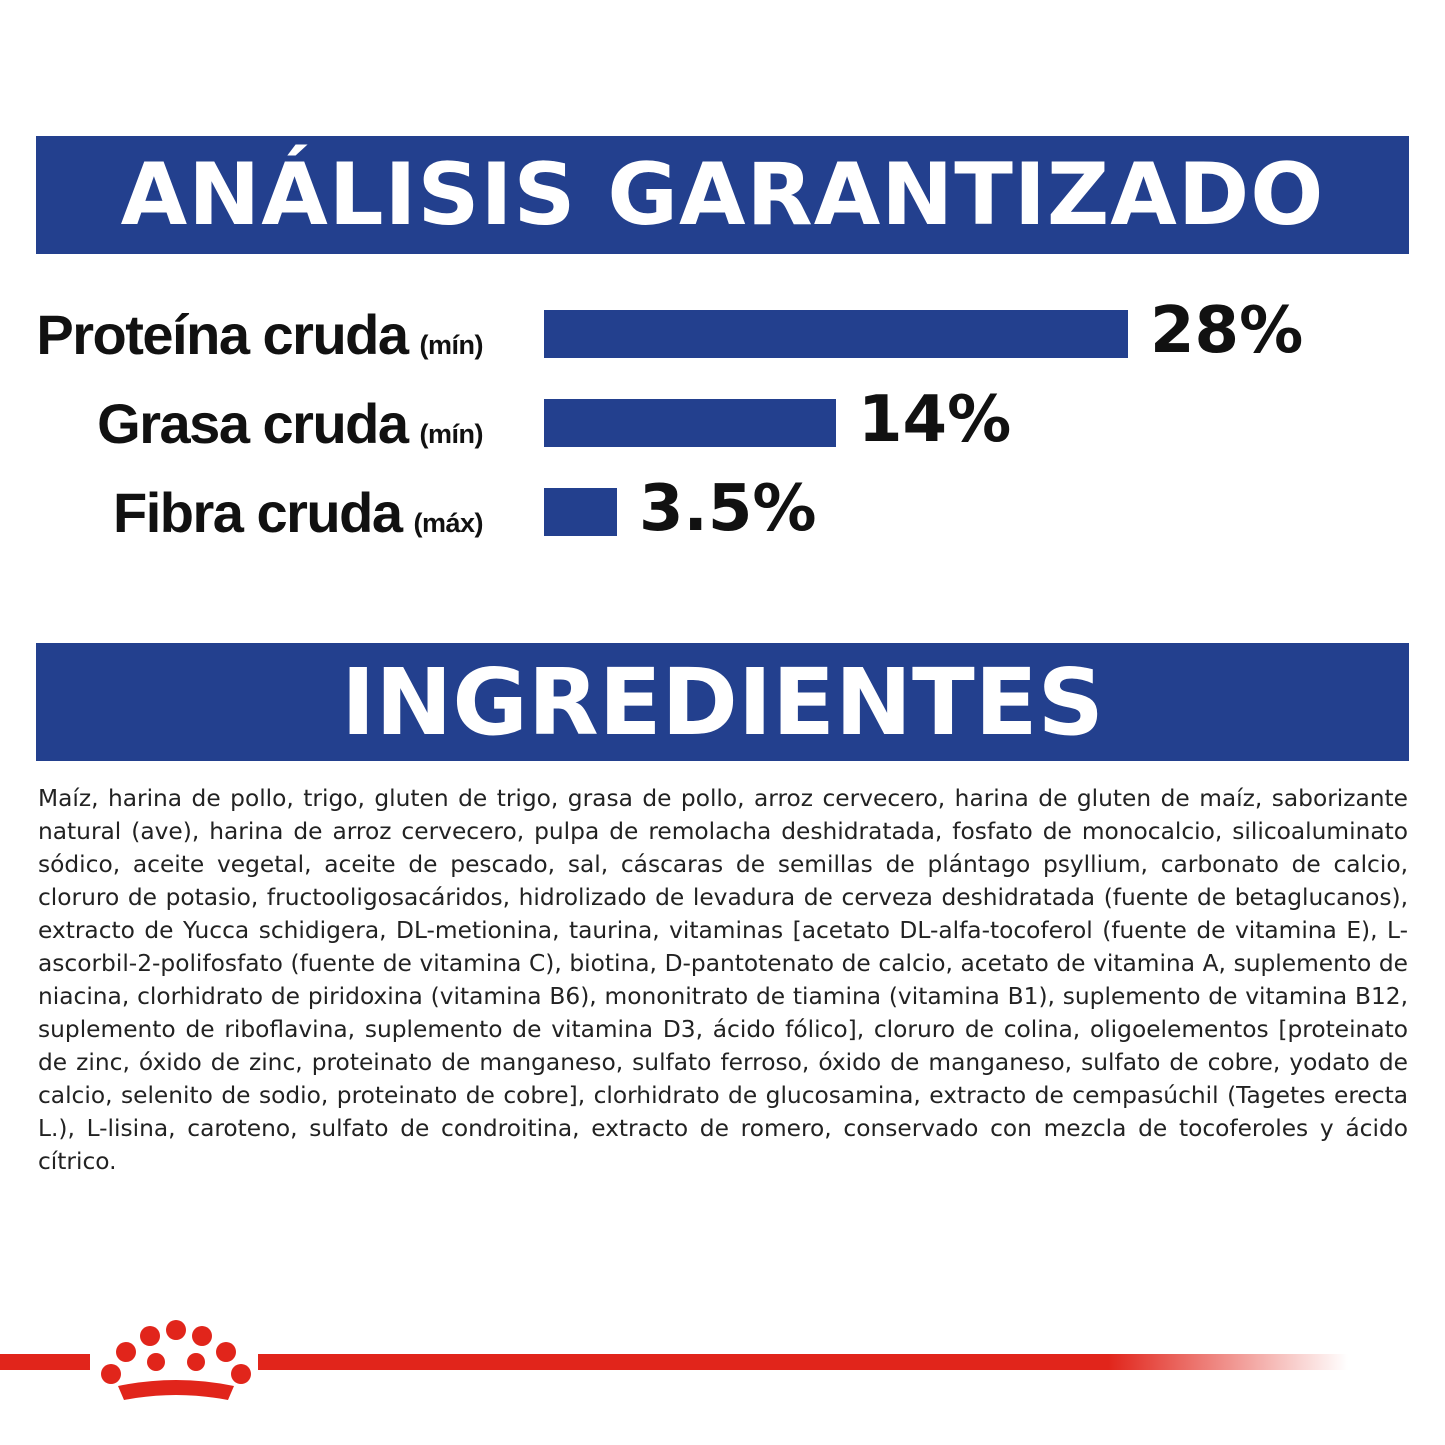 The width and height of the screenshot is (1445, 1445). Describe the element at coordinates (935, 420) in the screenshot. I see `nutrient-value: 14%` at that location.